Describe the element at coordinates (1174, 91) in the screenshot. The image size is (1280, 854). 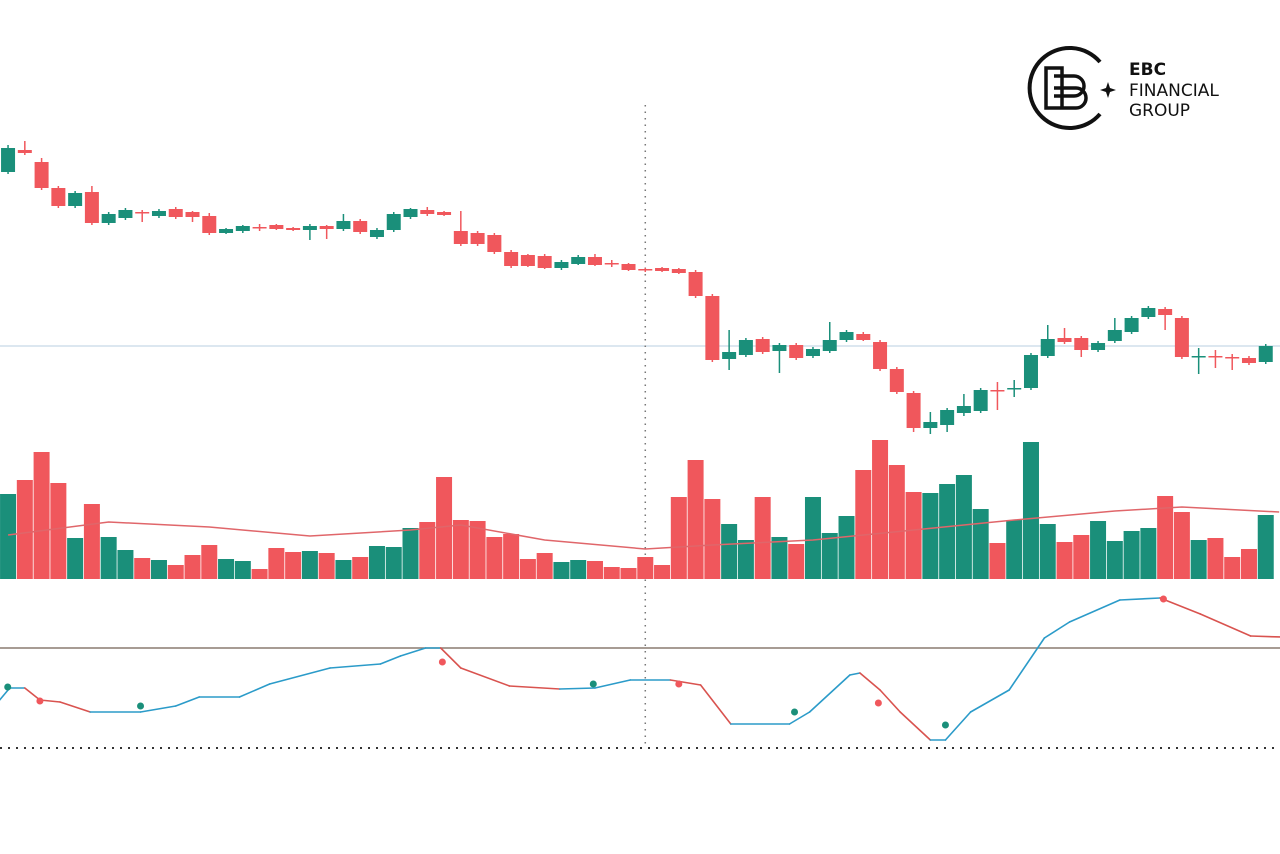
I see `logo-text: FINANCIAL` at that location.